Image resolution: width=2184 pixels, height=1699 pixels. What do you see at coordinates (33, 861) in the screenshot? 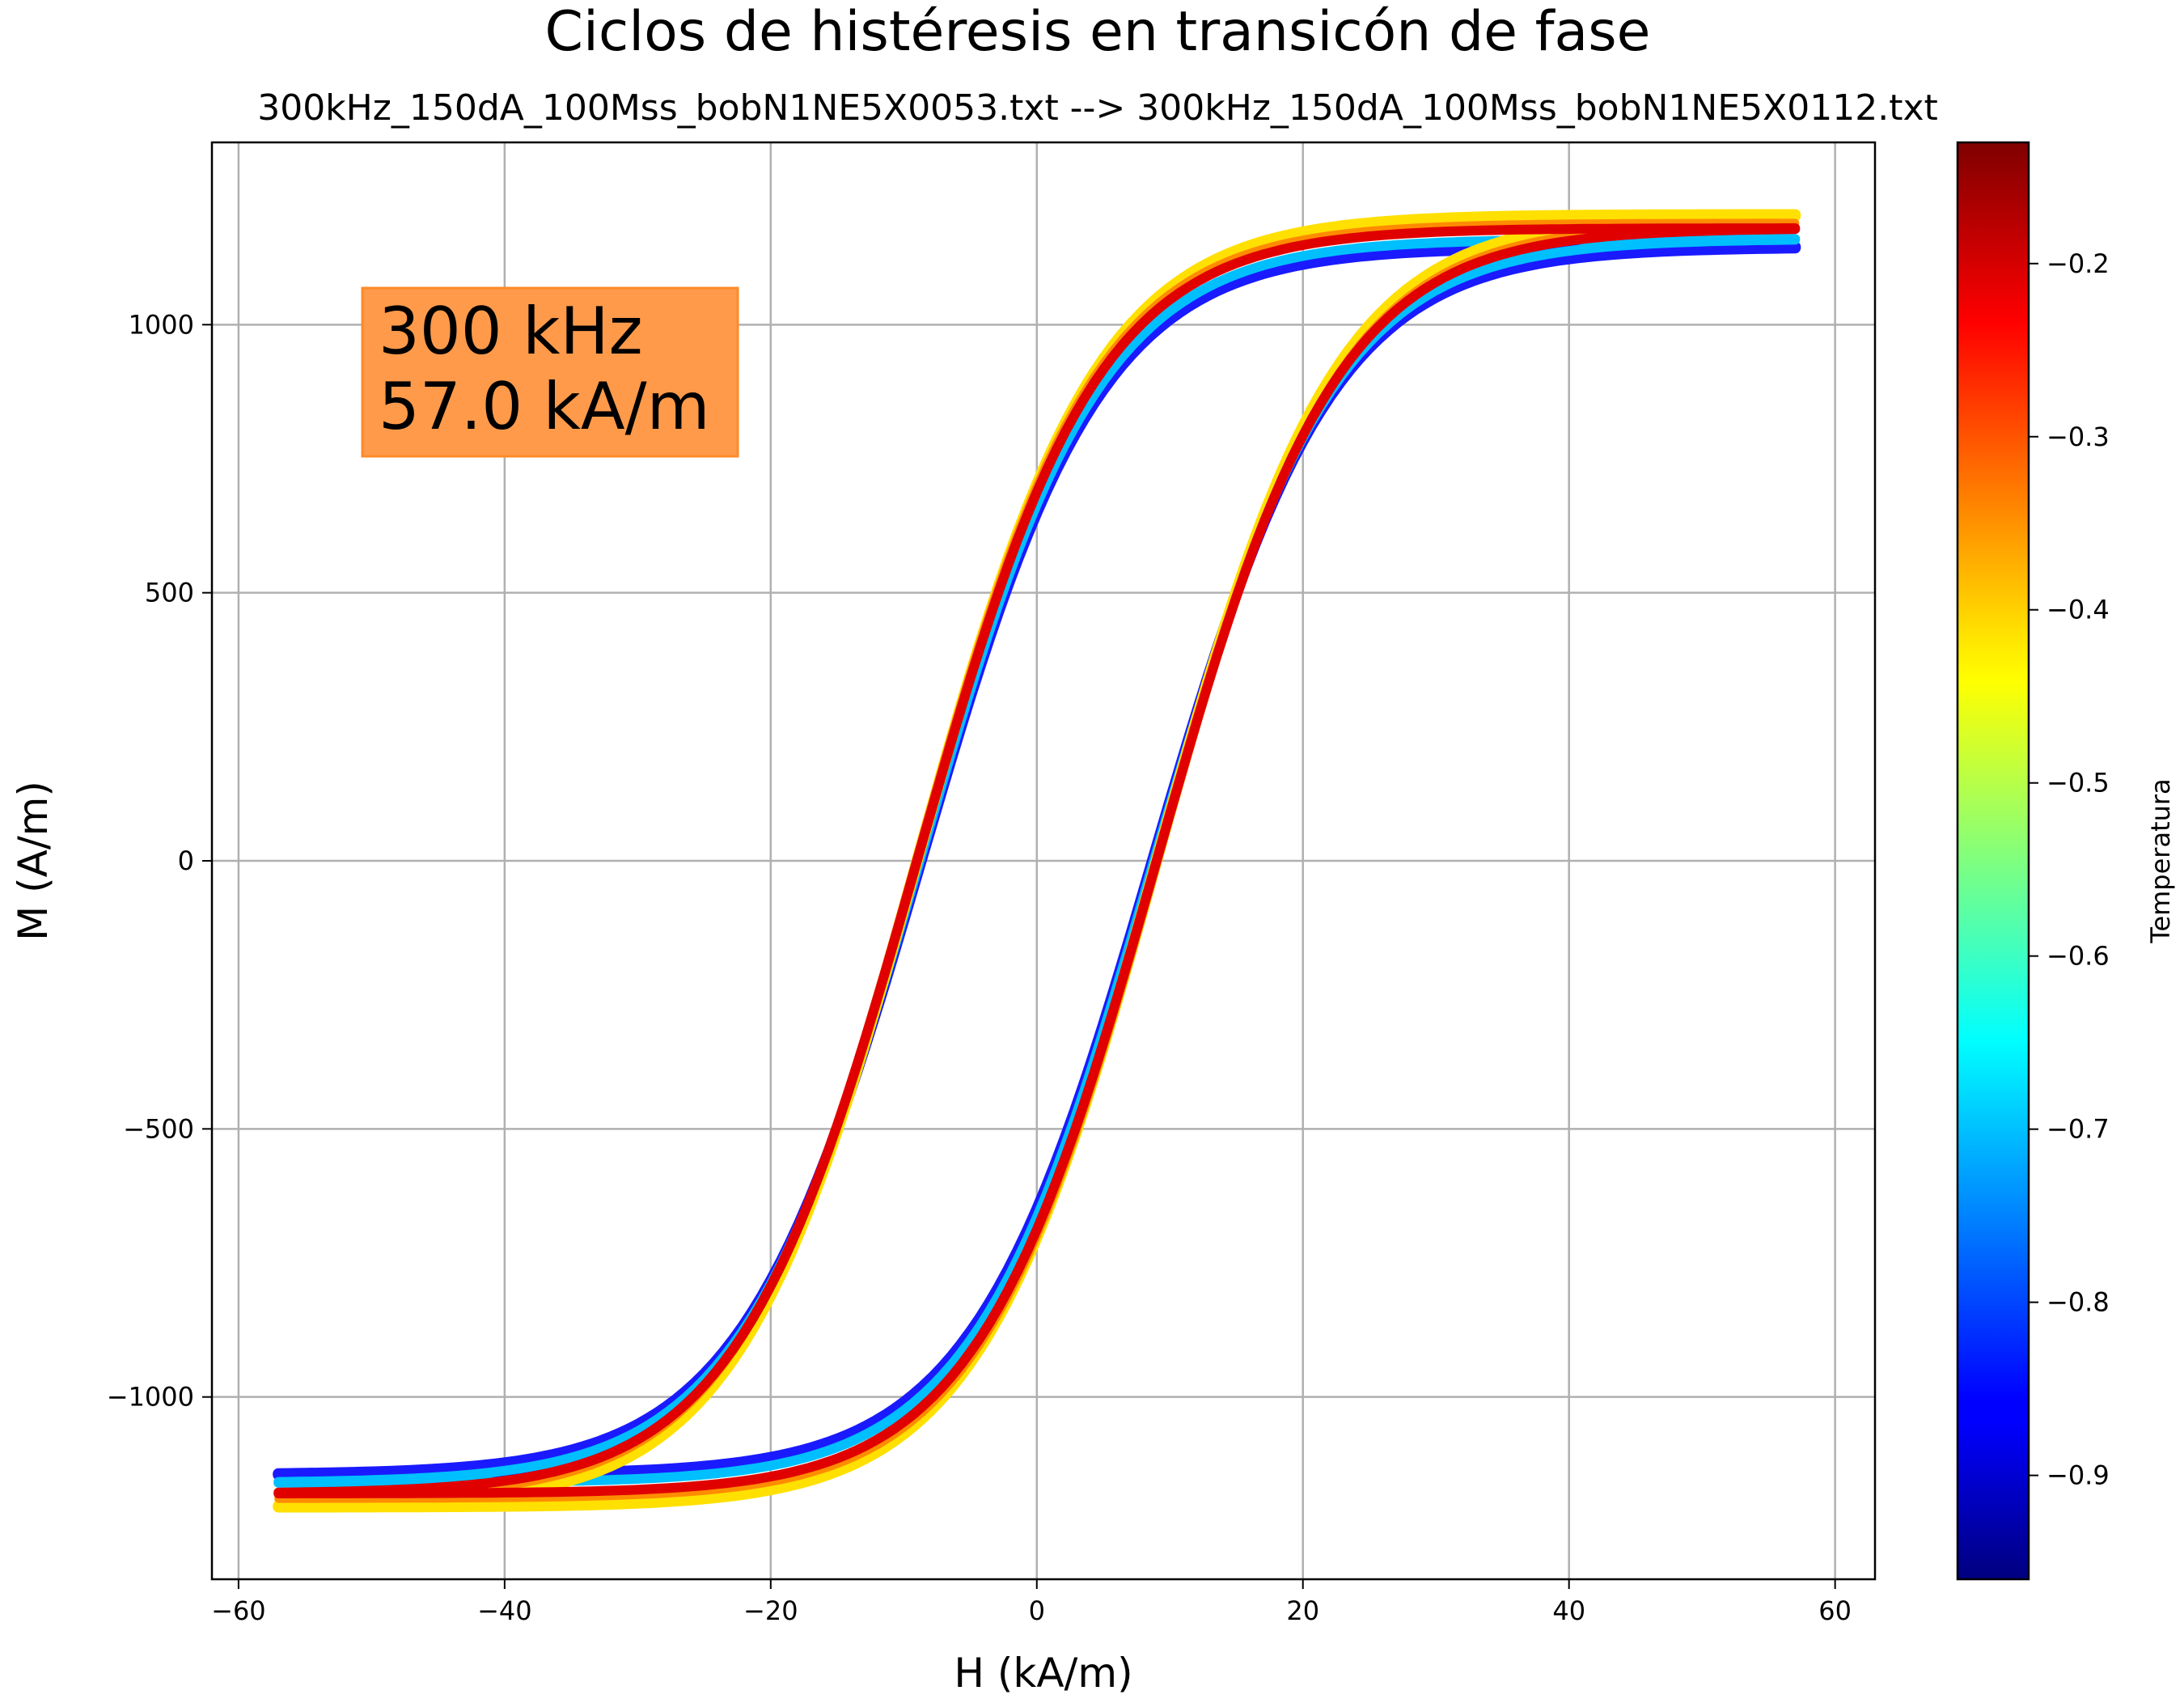
I see `y-axis-label: M (A/m)` at bounding box center [33, 861].